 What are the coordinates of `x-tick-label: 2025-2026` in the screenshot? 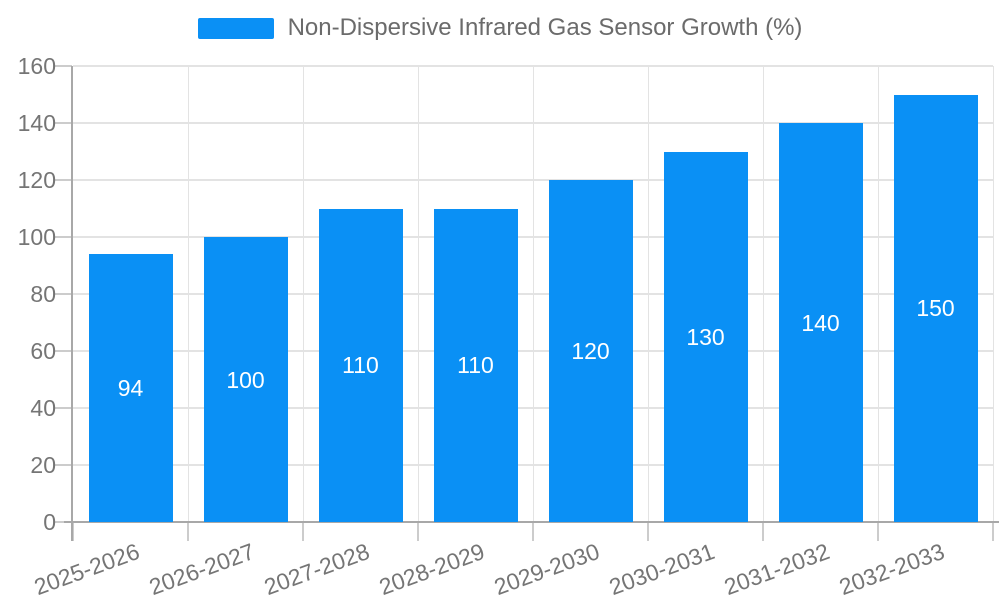 It's located at (86, 569).